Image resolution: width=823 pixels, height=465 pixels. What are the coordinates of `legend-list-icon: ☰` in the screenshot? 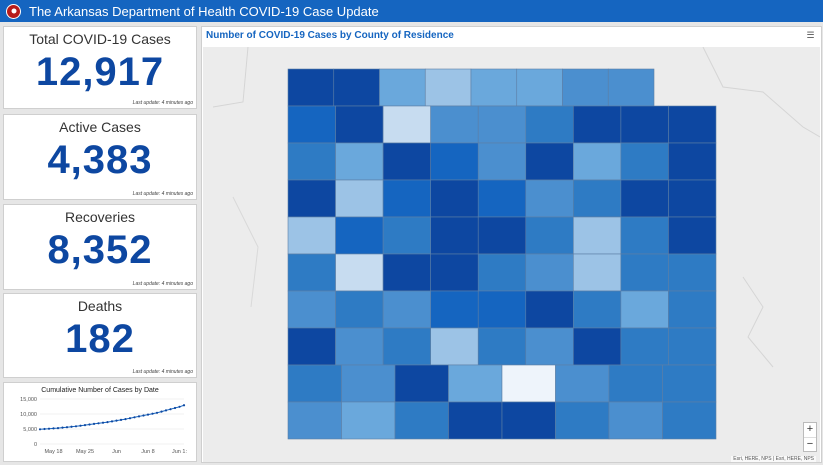 It's located at (810, 35).